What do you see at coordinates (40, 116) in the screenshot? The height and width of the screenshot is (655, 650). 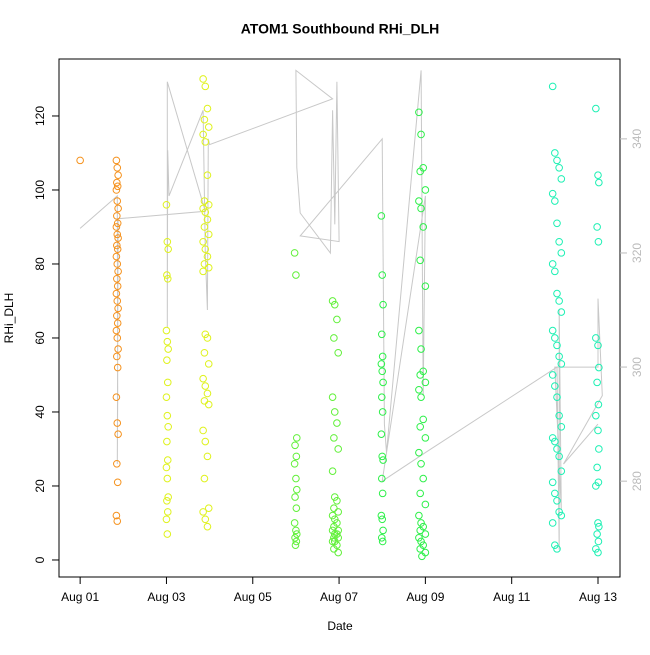 I see `y-tick-label: 120` at bounding box center [40, 116].